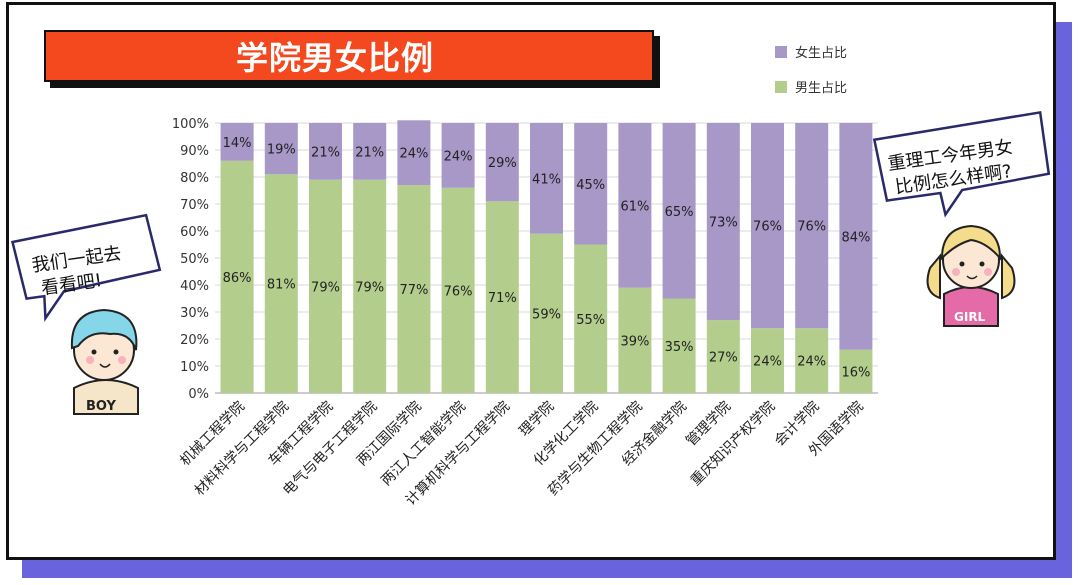 The width and height of the screenshot is (1080, 585). I want to click on male-value-label: 86%, so click(237, 278).